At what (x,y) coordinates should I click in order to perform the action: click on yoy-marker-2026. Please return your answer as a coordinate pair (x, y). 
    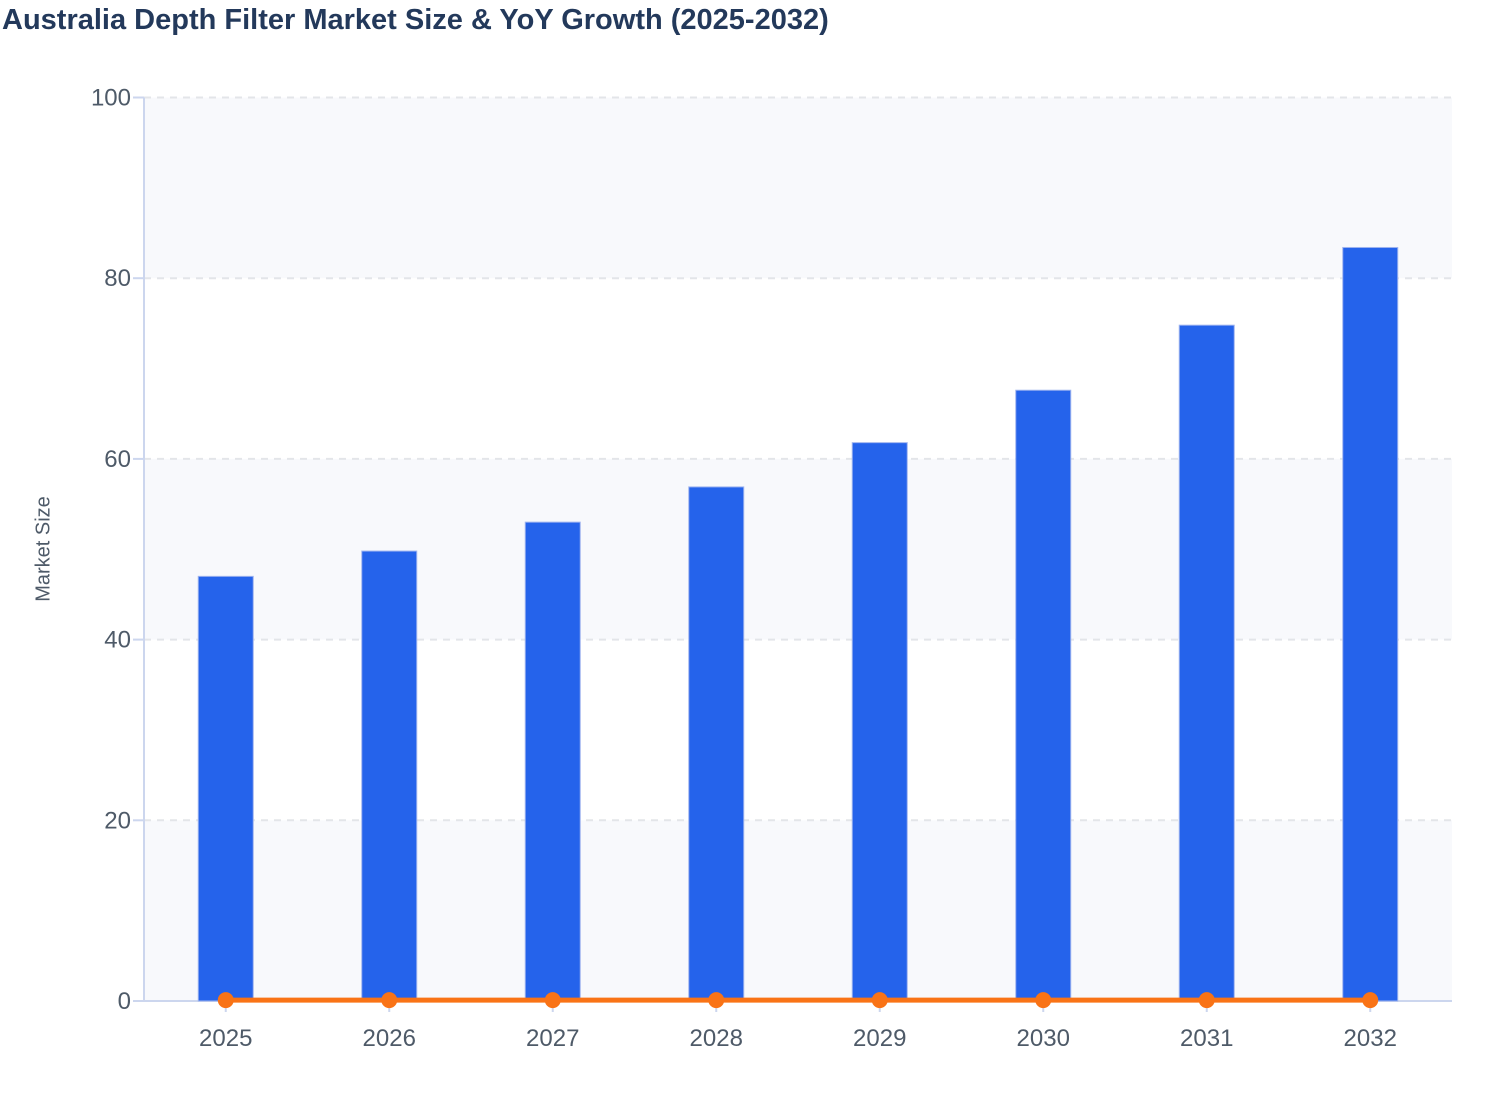
    Looking at the image, I should click on (389, 1000).